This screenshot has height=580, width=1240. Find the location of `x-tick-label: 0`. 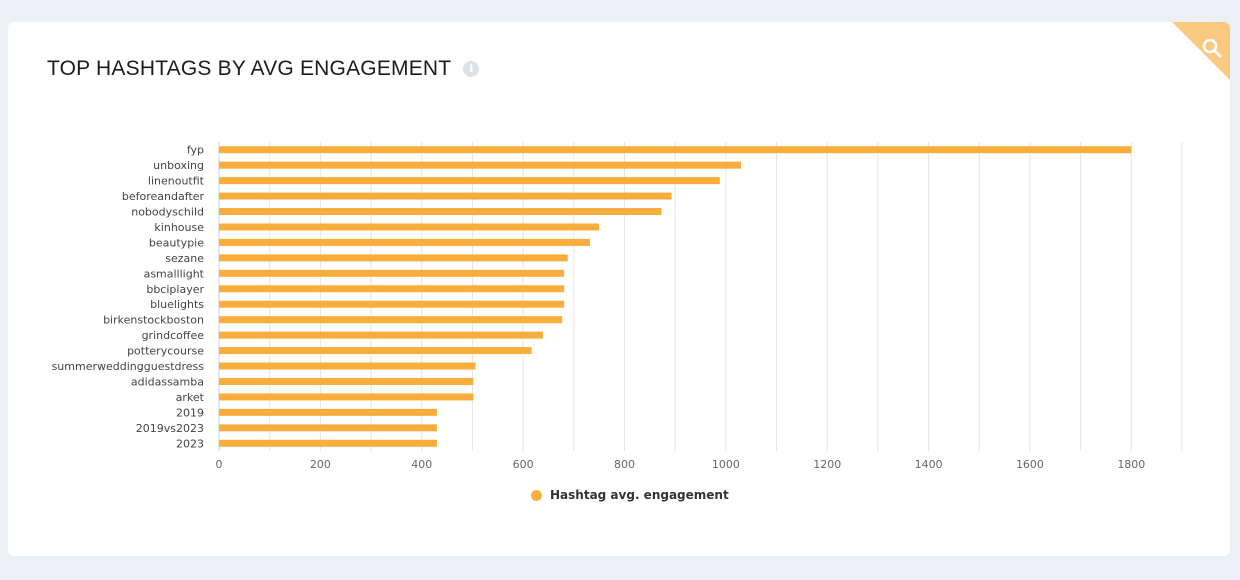

x-tick-label: 0 is located at coordinates (219, 464).